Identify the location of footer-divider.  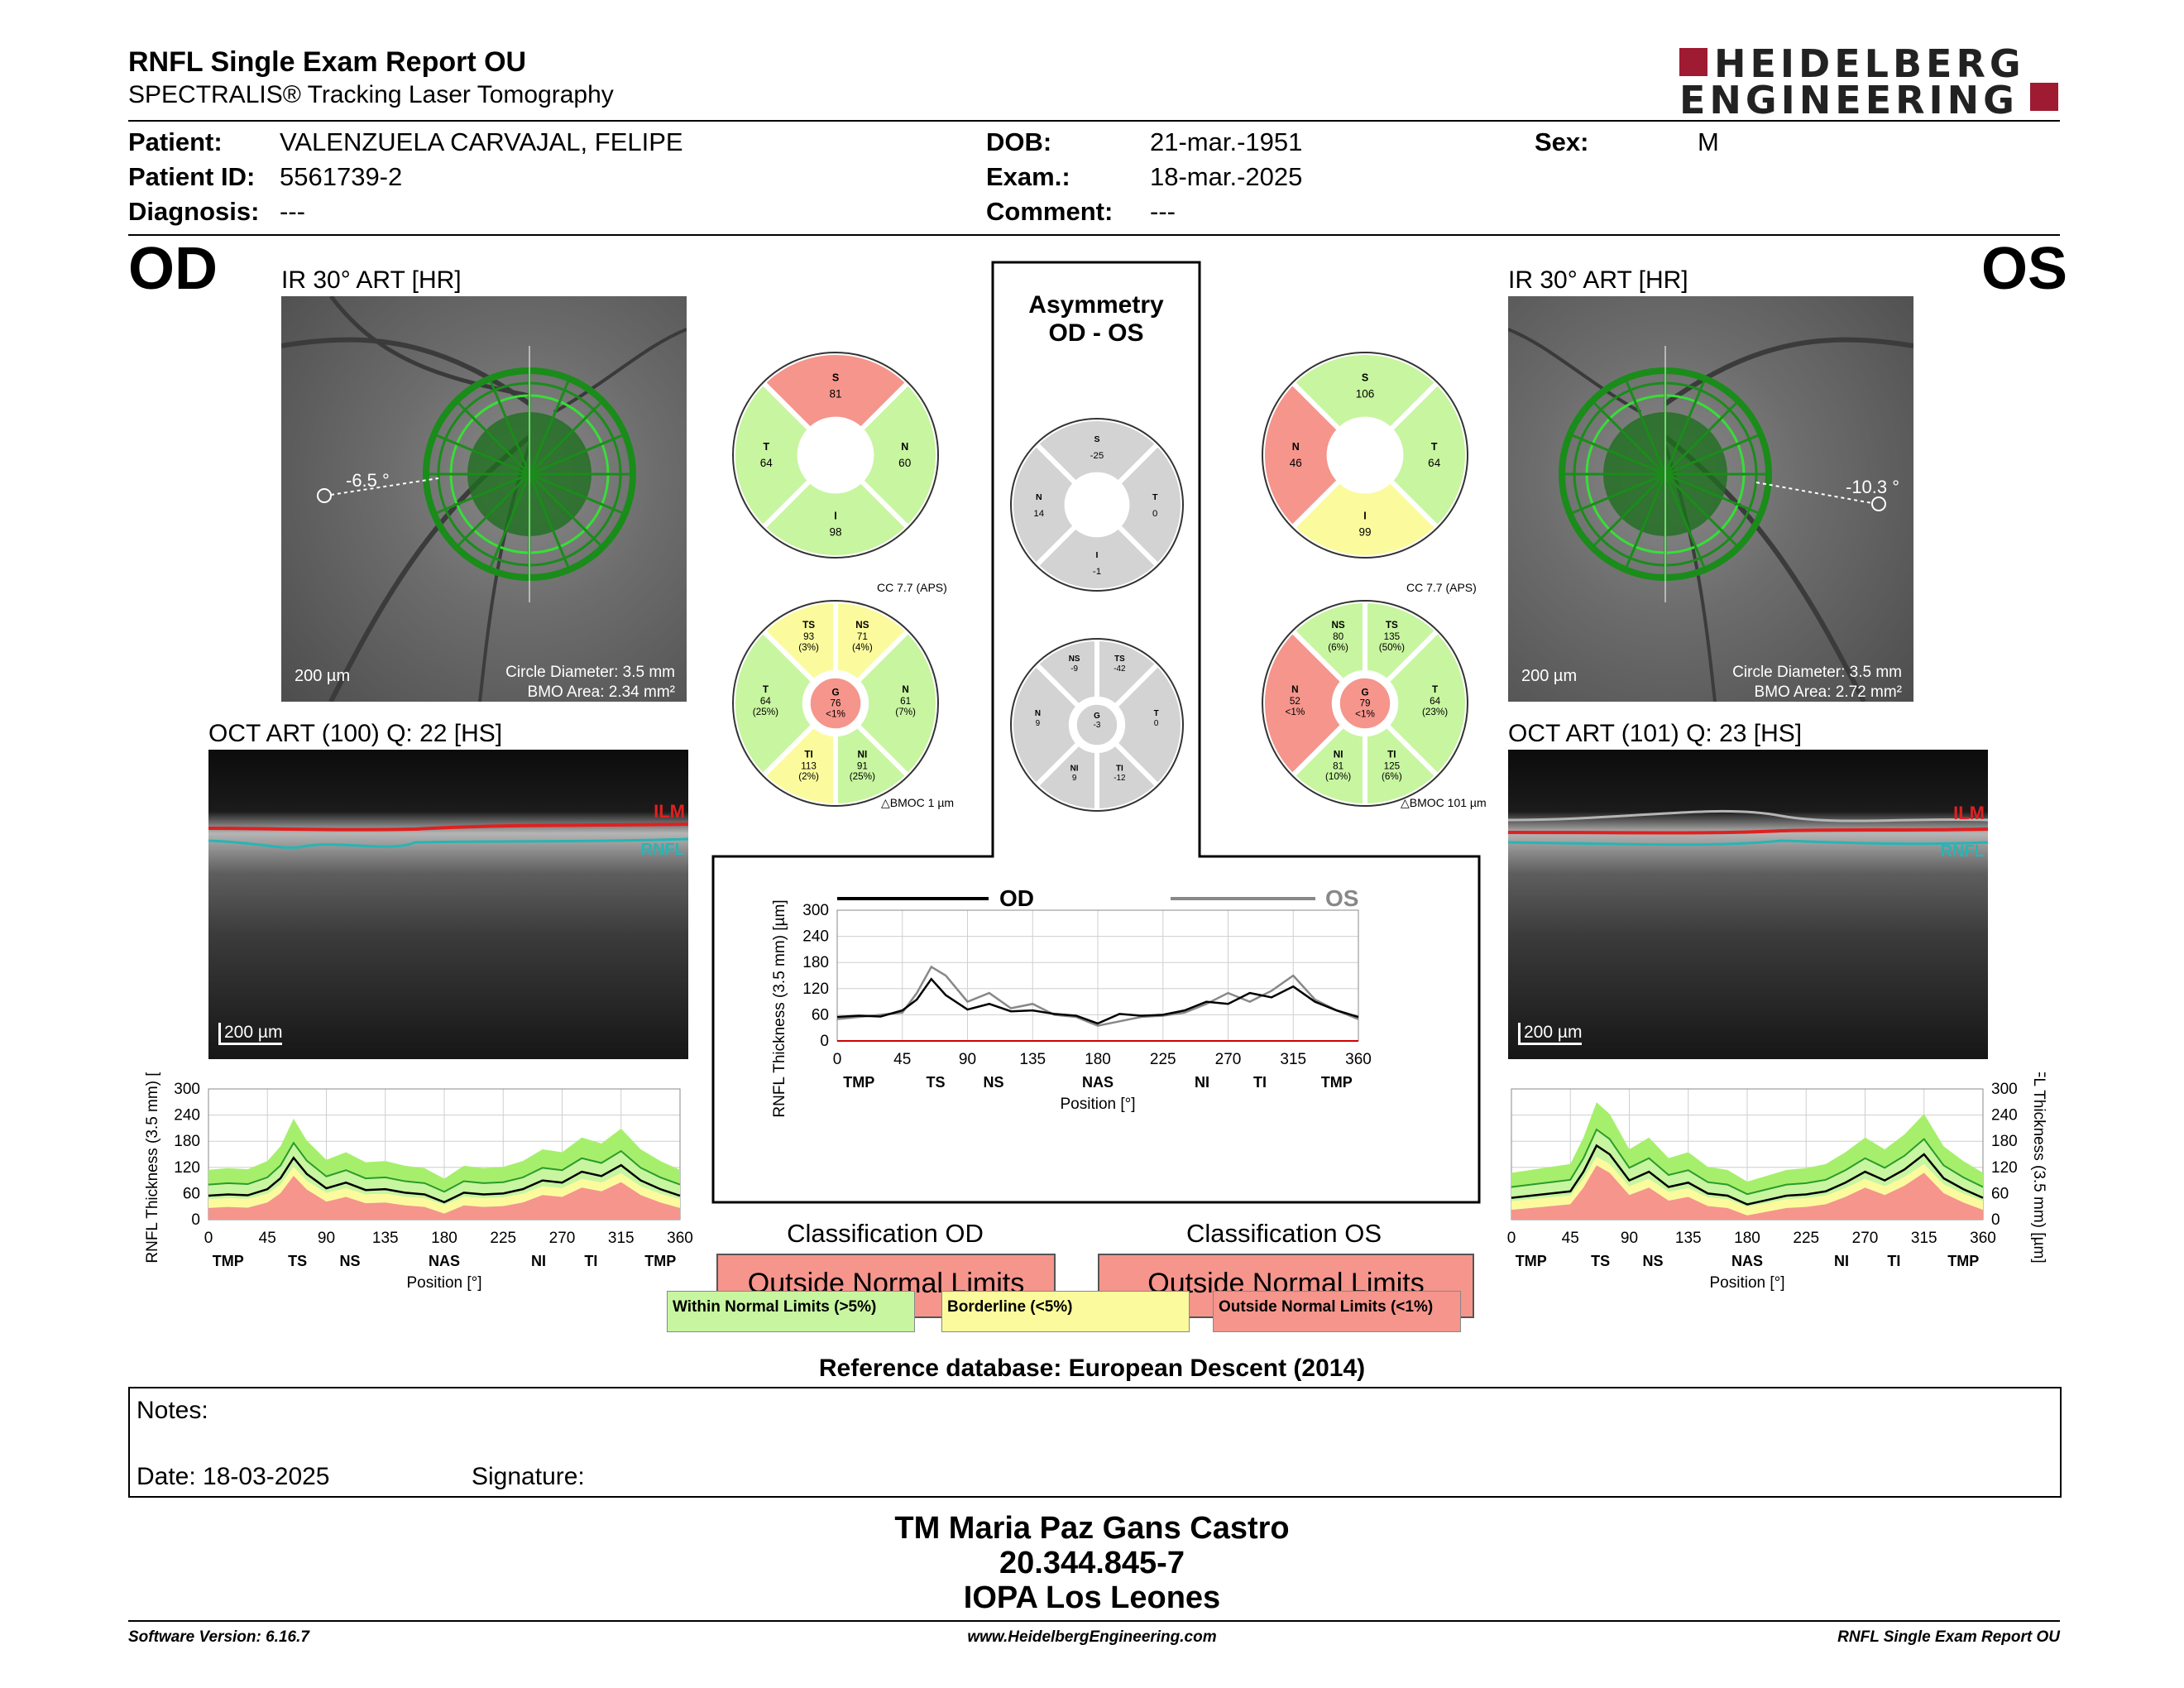
(1094, 1621).